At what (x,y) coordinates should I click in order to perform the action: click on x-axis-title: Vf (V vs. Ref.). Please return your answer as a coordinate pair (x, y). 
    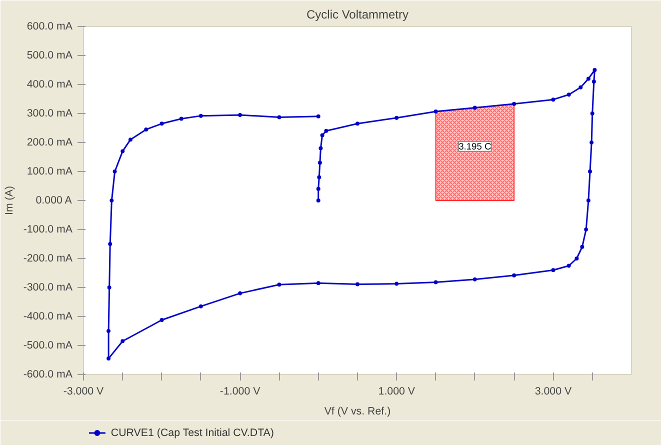
    Looking at the image, I should click on (357, 412).